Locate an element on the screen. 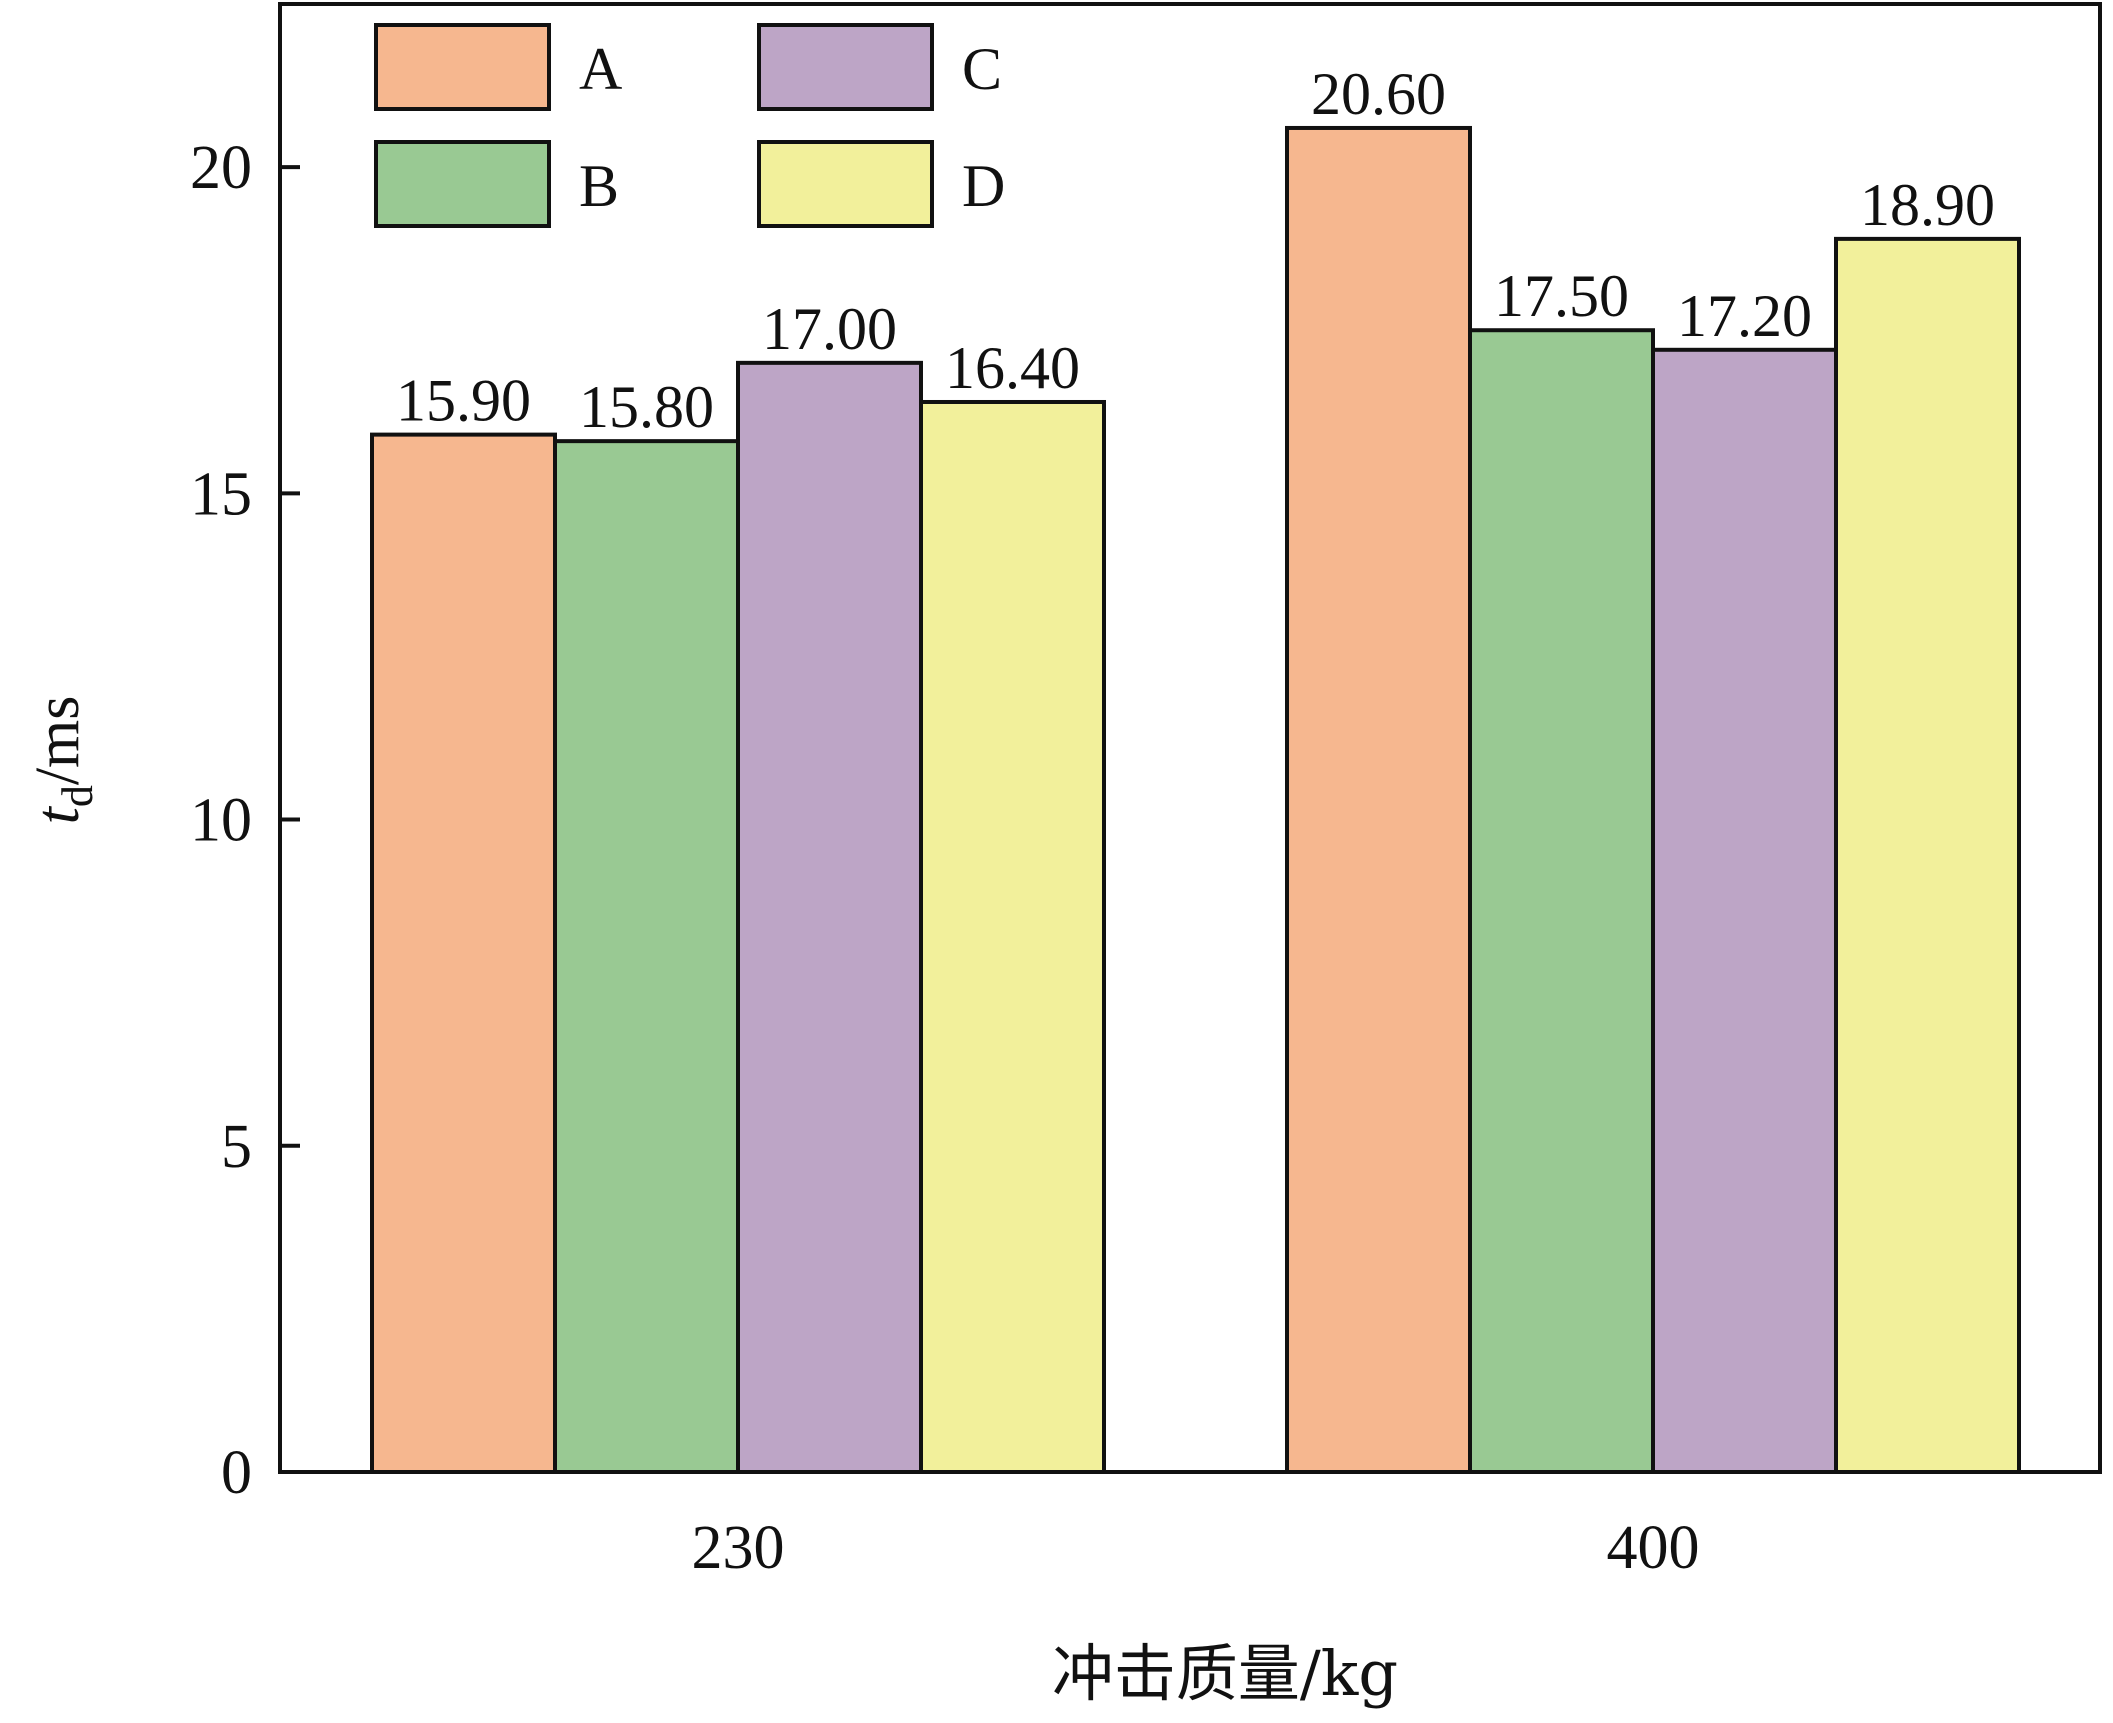 This screenshot has width=2113, height=1723. legend: AB CD is located at coordinates (689, 125).